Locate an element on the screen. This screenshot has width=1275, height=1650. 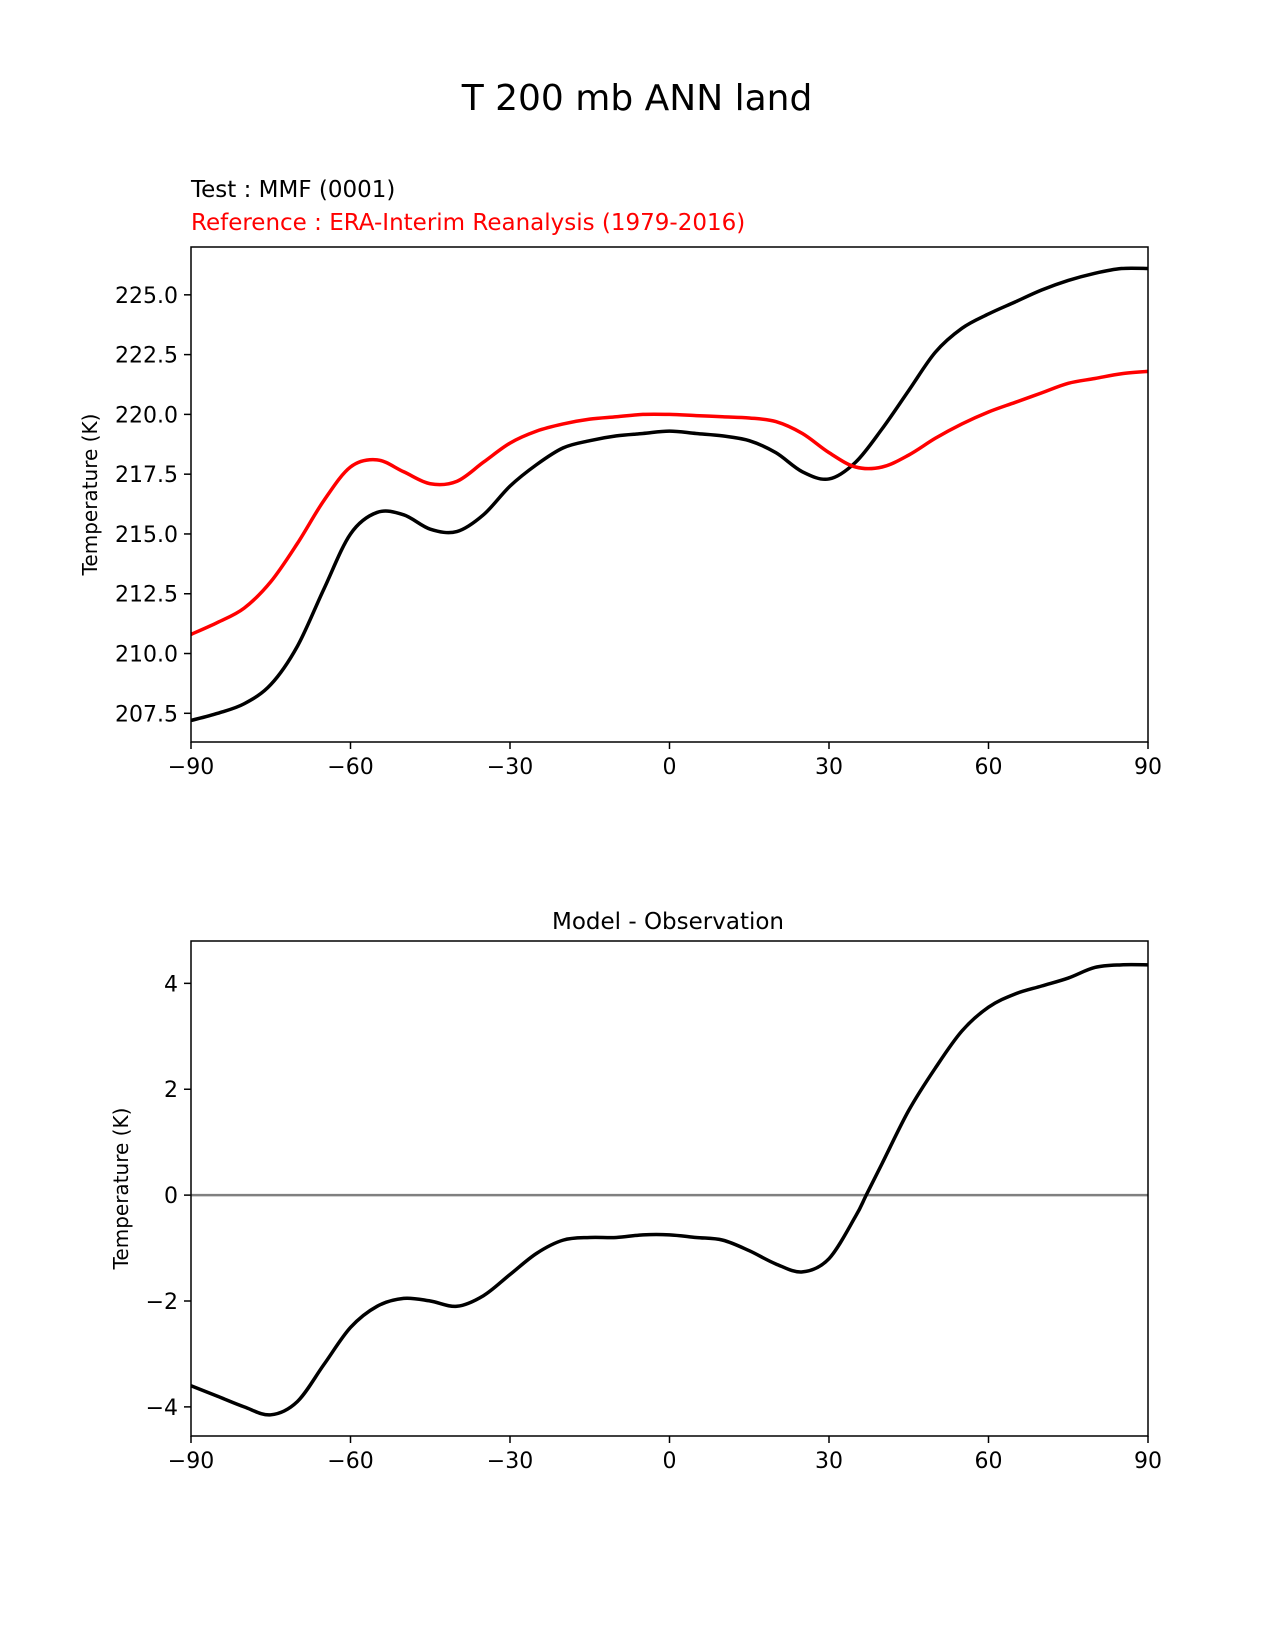
y-tick-label: 217.5 is located at coordinates (146, 475).